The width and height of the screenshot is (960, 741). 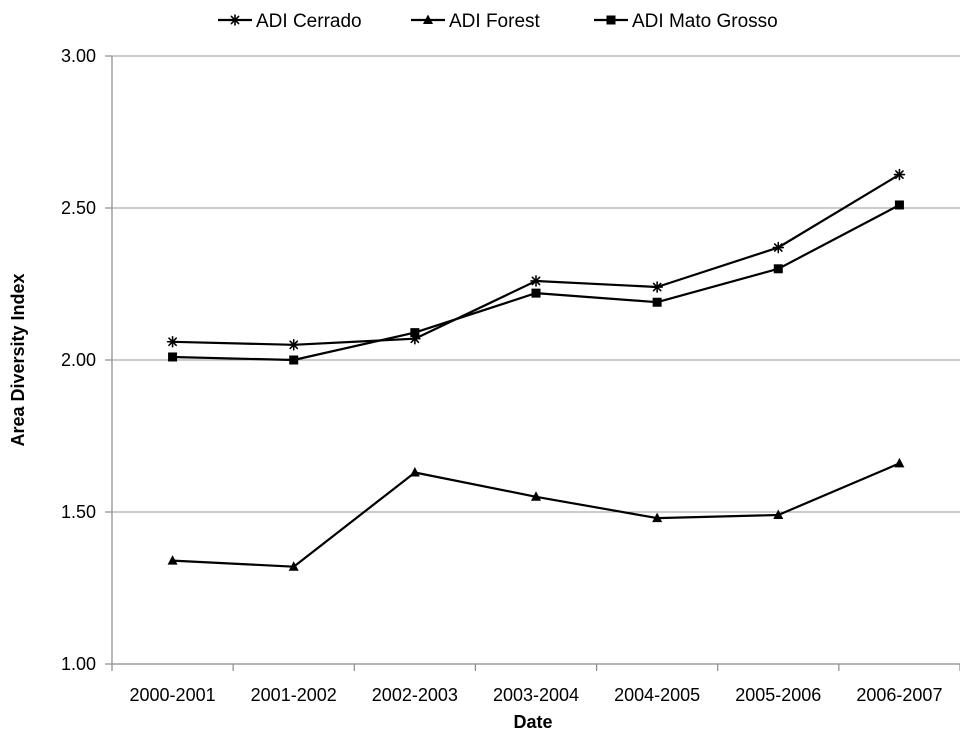 What do you see at coordinates (532, 722) in the screenshot?
I see `x-axis-title: Date` at bounding box center [532, 722].